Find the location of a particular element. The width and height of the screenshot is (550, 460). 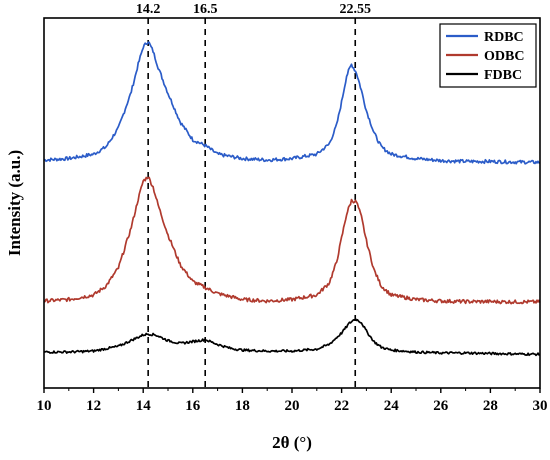

x-tick-label: 24 is located at coordinates (392, 406).